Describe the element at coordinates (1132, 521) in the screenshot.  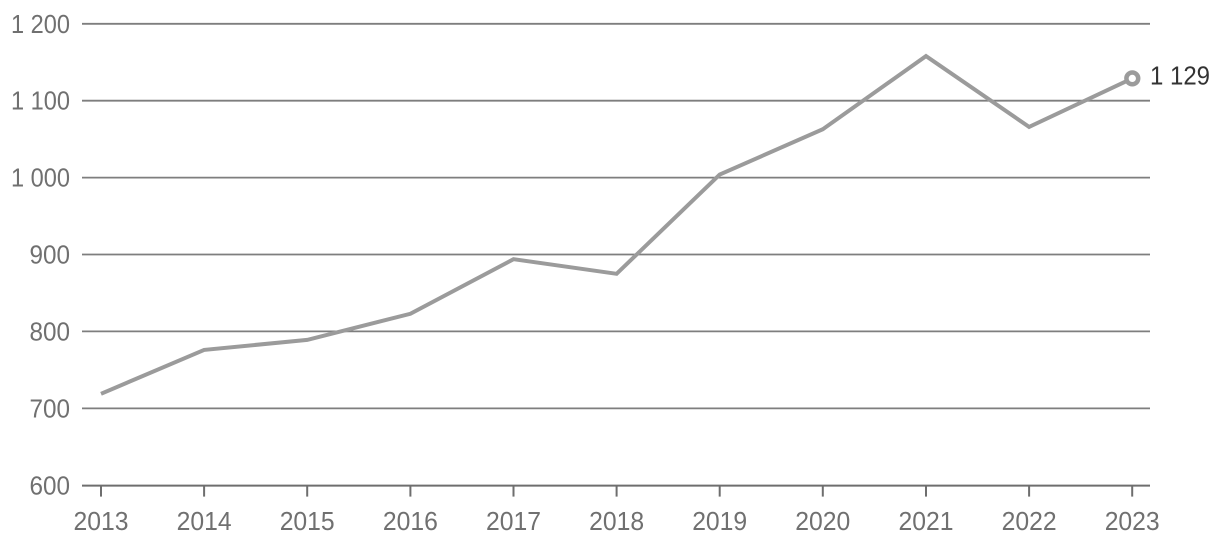
I see `svg-text: 2023` at that location.